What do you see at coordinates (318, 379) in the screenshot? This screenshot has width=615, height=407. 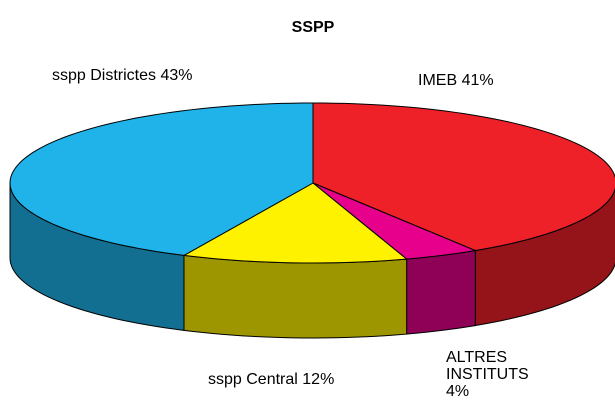 I see `value-label: 12%` at bounding box center [318, 379].